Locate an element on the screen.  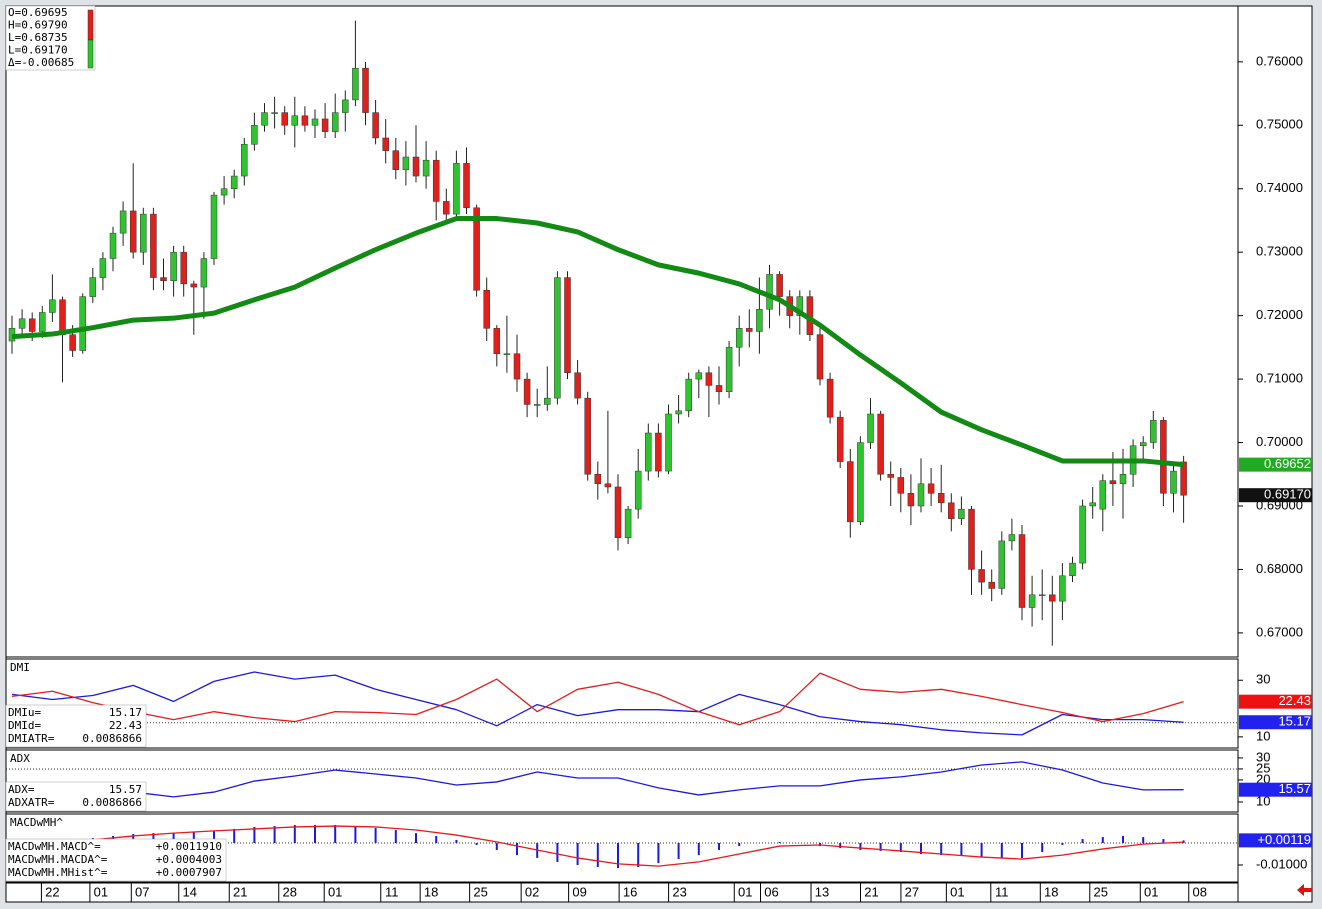
y-tick-label: 0.76000 is located at coordinates (1279, 60).